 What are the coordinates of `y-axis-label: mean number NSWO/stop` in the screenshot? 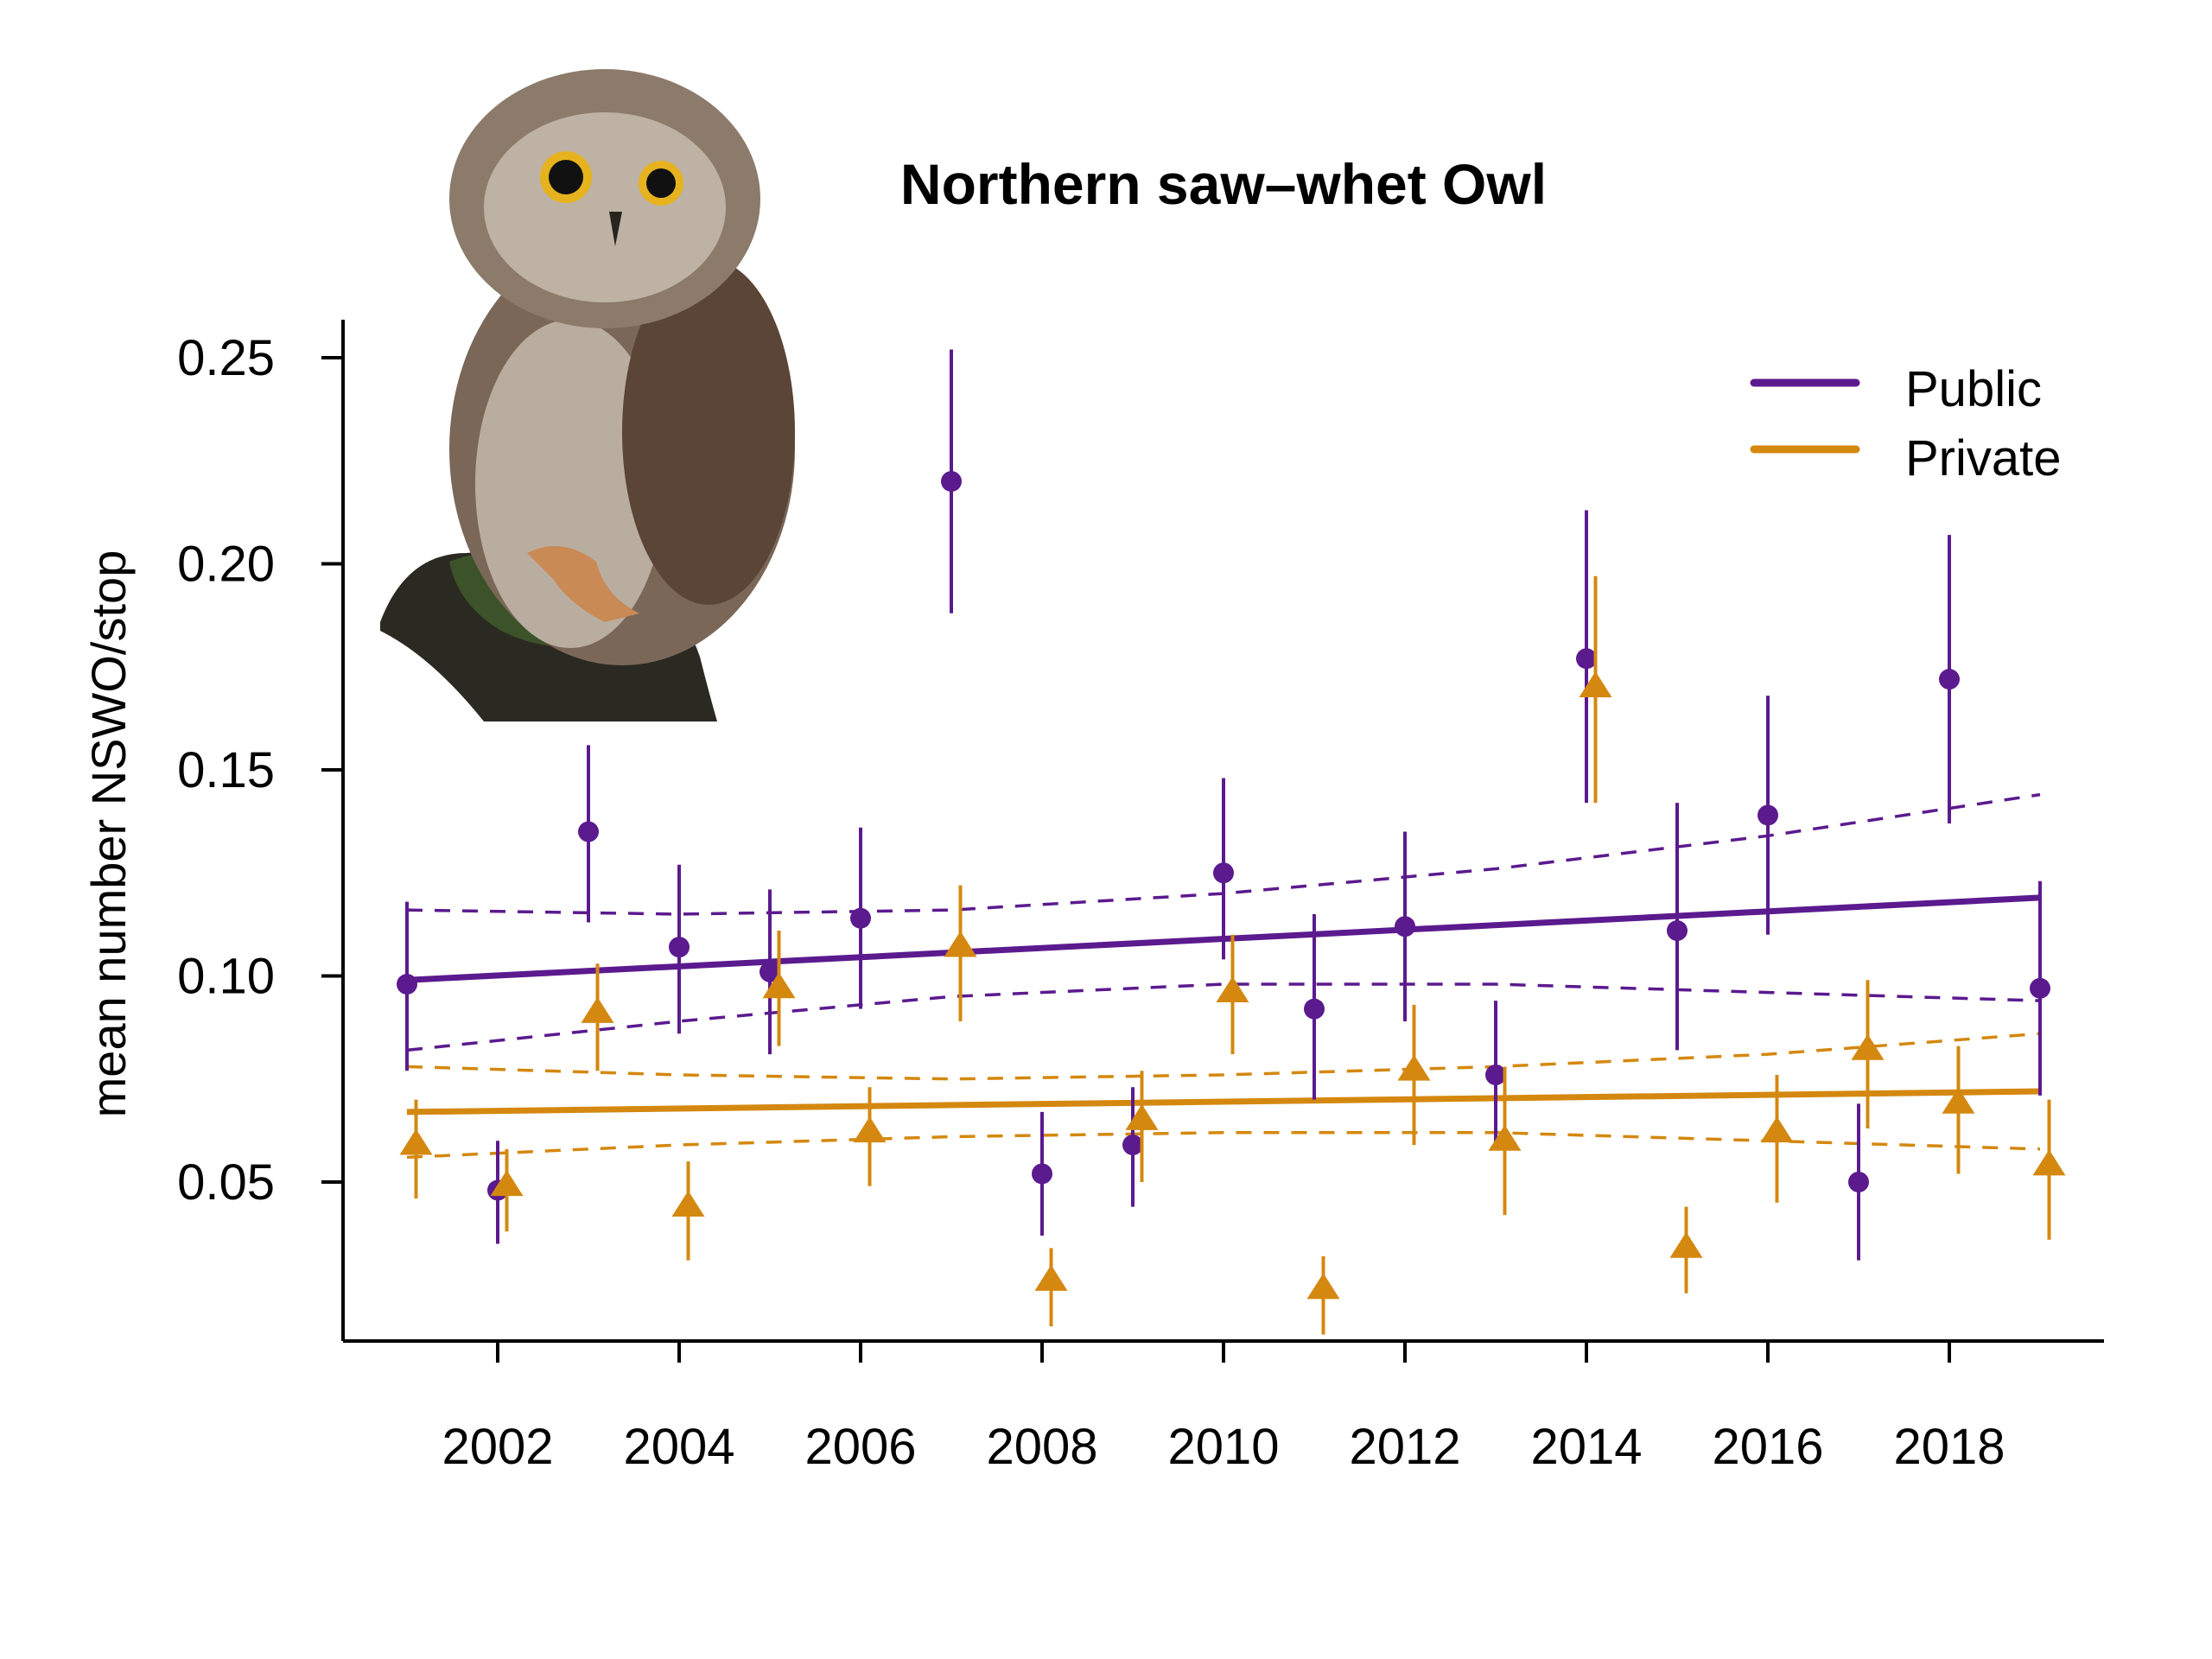 It's located at (108, 834).